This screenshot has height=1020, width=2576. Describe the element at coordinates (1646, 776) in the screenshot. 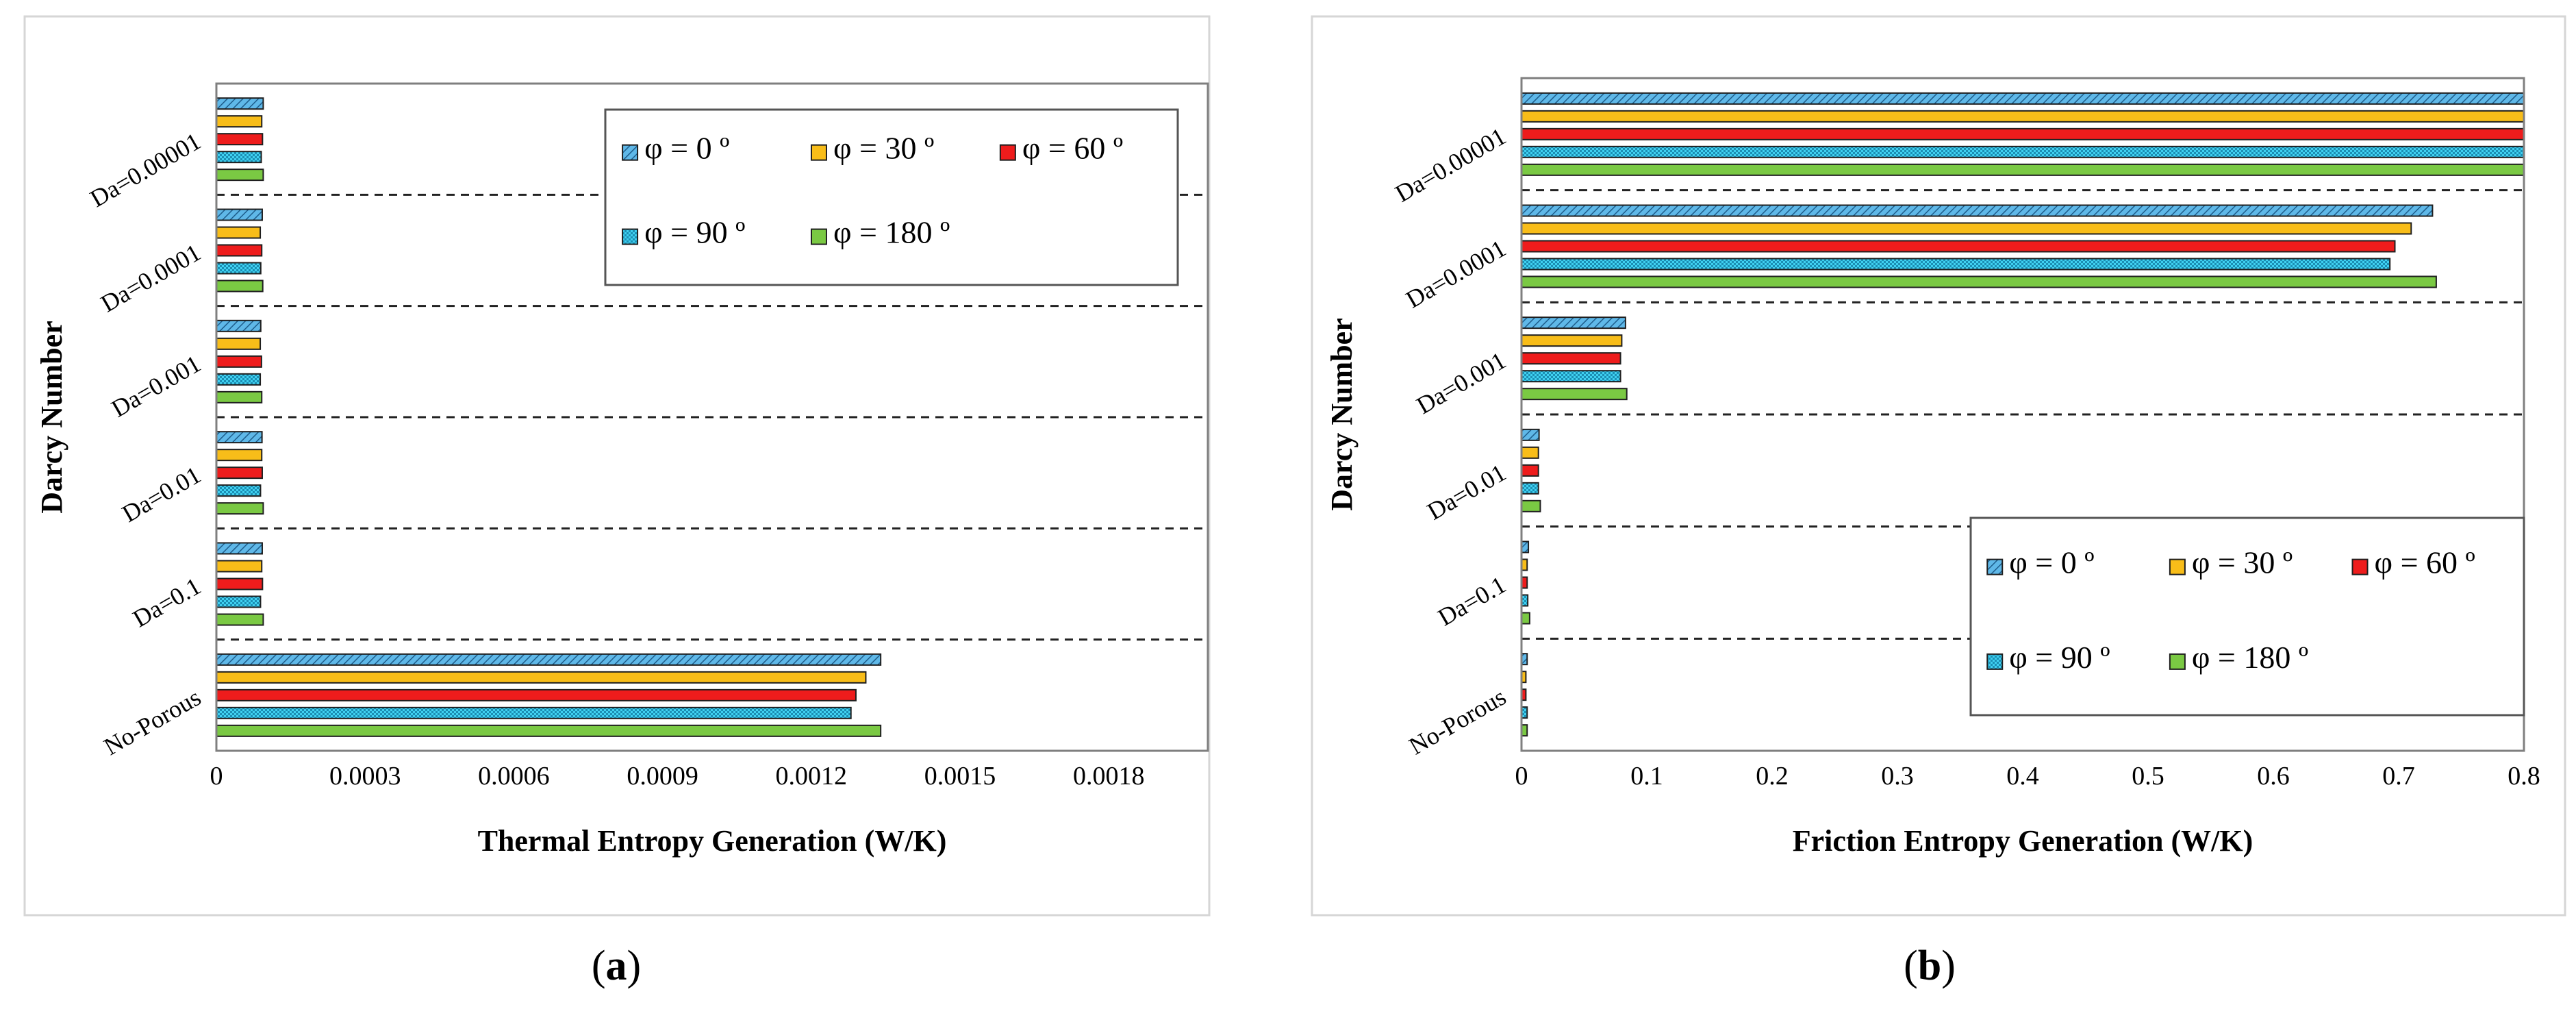

I see `x-tick-label: 0.1` at that location.